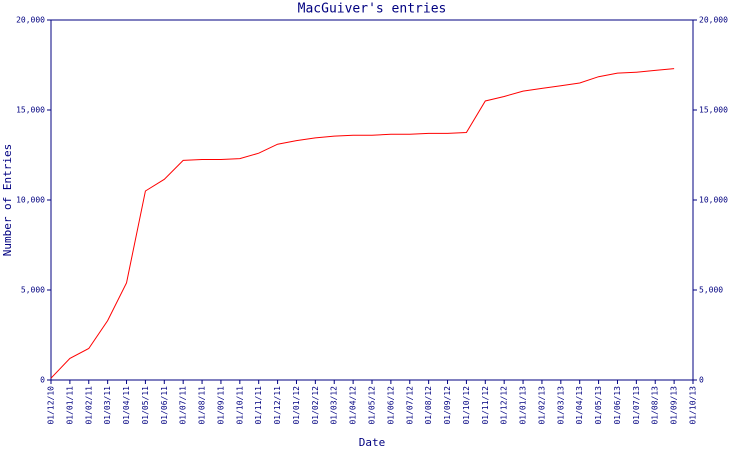  What do you see at coordinates (409, 405) in the screenshot?
I see `x-tick-label: 01/07/12` at bounding box center [409, 405].